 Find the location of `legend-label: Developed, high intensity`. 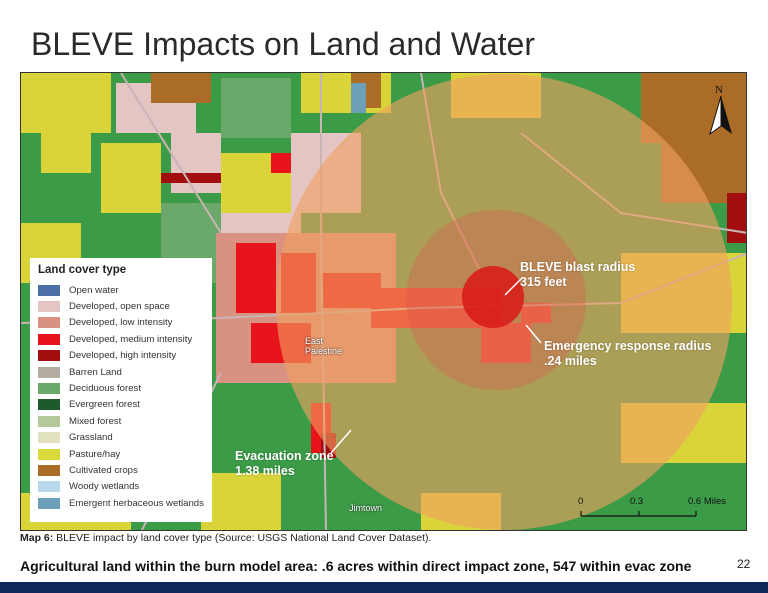

legend-label: Developed, high intensity is located at coordinates (123, 356).